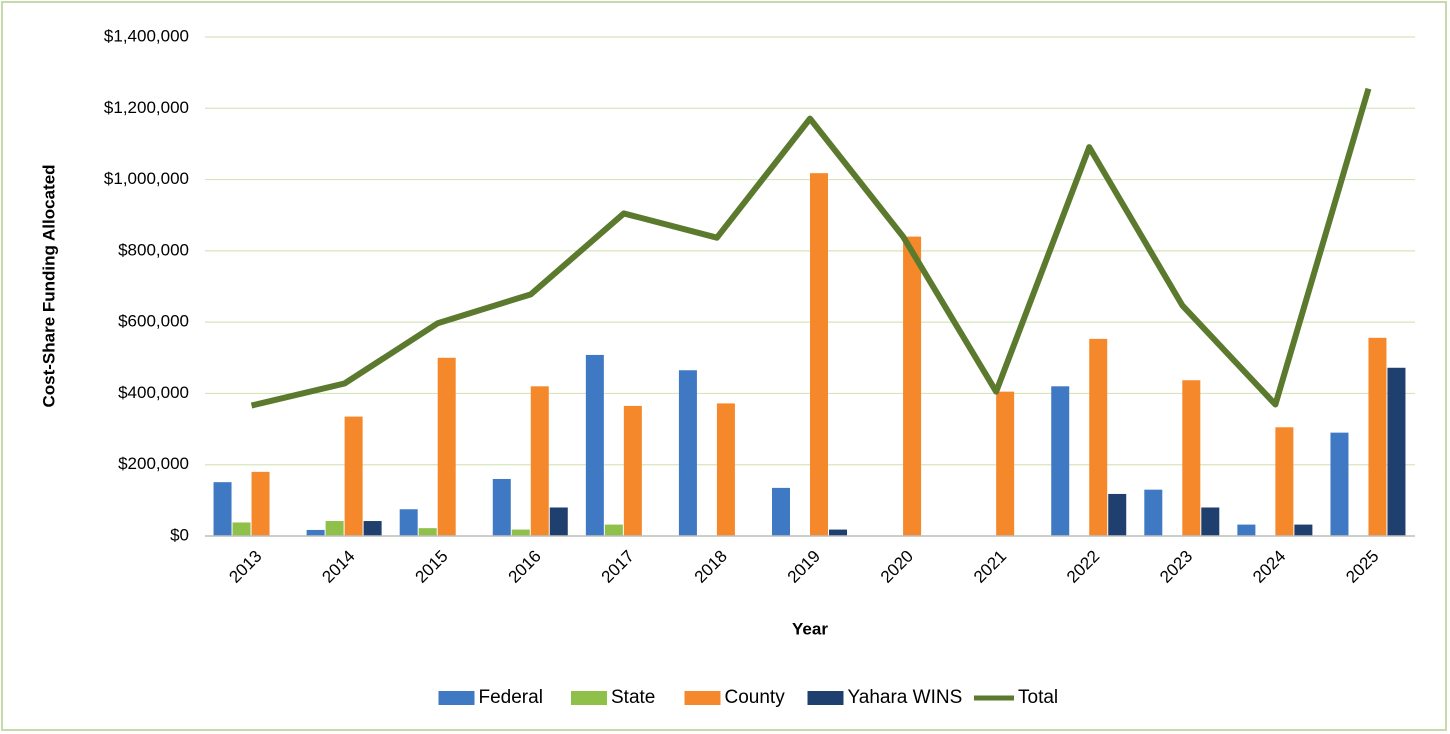  What do you see at coordinates (153, 392) in the screenshot?
I see `y-tick-label: $400,000` at bounding box center [153, 392].